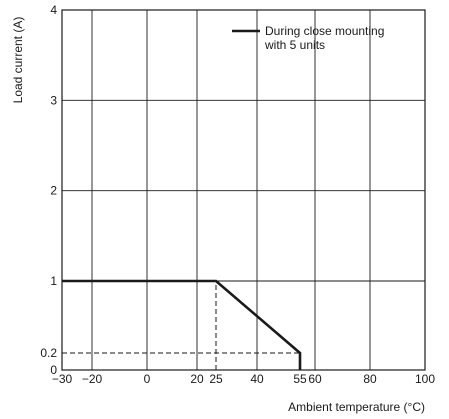 This screenshot has height=419, width=449. I want to click on y-tick-label: 3, so click(53, 100).